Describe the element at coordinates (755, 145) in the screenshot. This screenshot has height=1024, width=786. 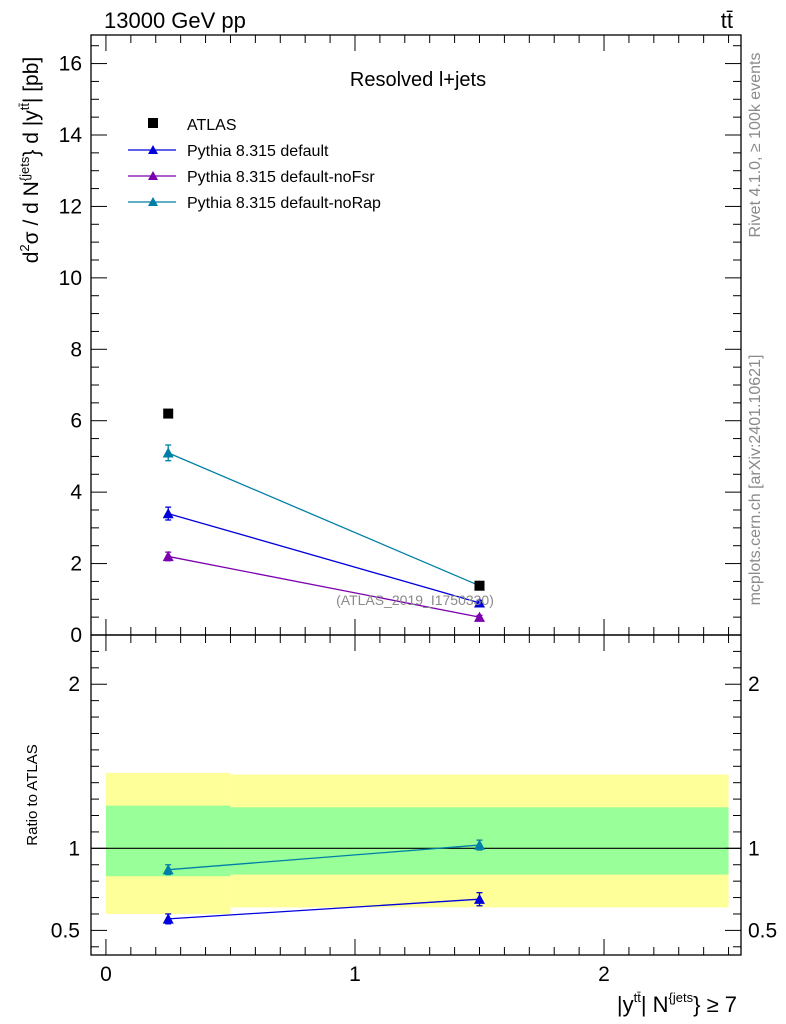
I see `rivet-version-label: Rivet 4.1.0, ≥ 100k events` at that location.